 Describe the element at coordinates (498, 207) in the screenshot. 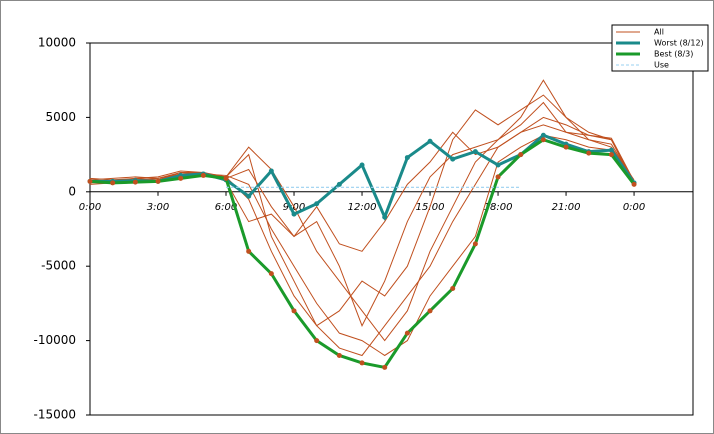

I see `x-tick-label: 18:00` at that location.